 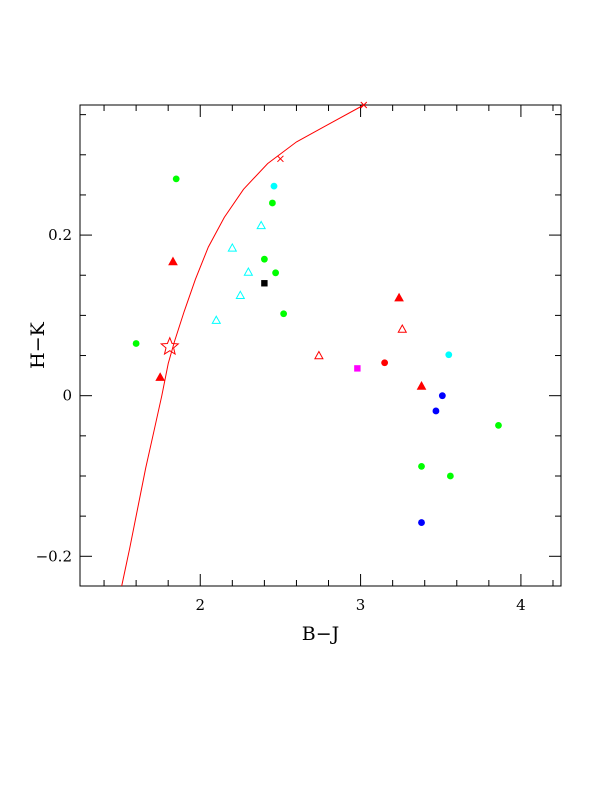 What do you see at coordinates (67, 396) in the screenshot?
I see `y-tick-label: 0` at bounding box center [67, 396].